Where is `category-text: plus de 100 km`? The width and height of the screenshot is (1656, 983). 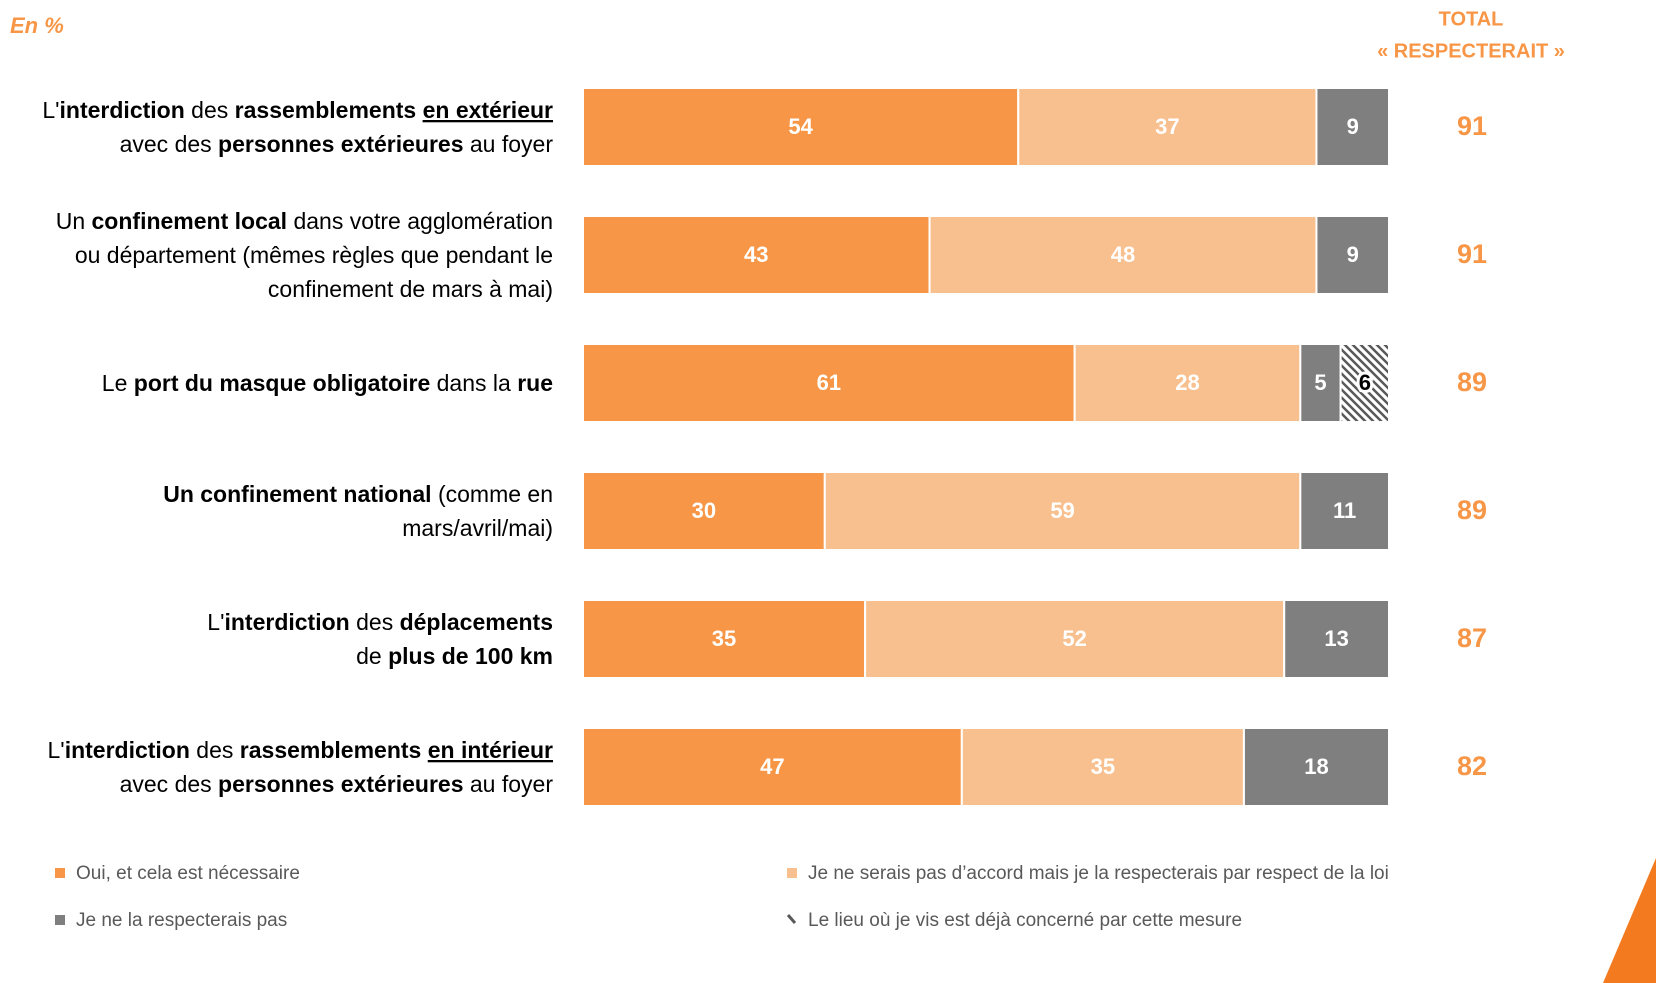
category-text: plus de 100 km is located at coordinates (470, 656).